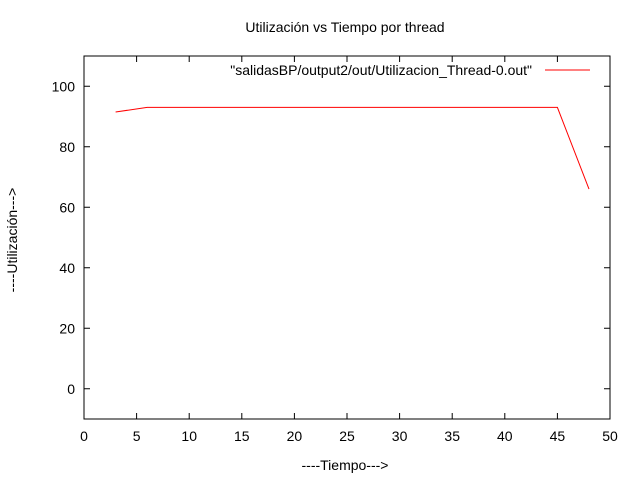  I want to click on x-axis-label: ----Tiempo--->, so click(345, 465).